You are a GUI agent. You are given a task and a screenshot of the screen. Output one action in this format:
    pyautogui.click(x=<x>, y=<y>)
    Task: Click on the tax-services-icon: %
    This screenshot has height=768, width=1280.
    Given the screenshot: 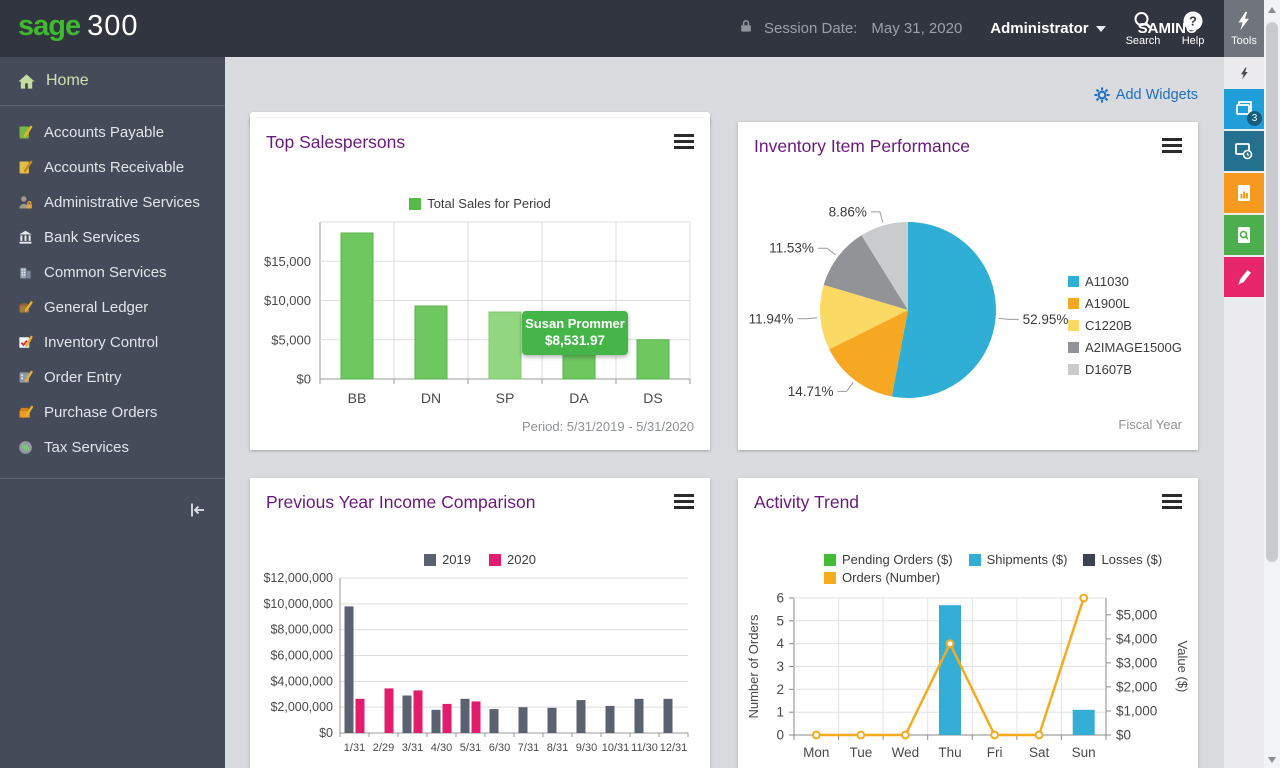 What is the action you would take?
    pyautogui.click(x=25, y=447)
    